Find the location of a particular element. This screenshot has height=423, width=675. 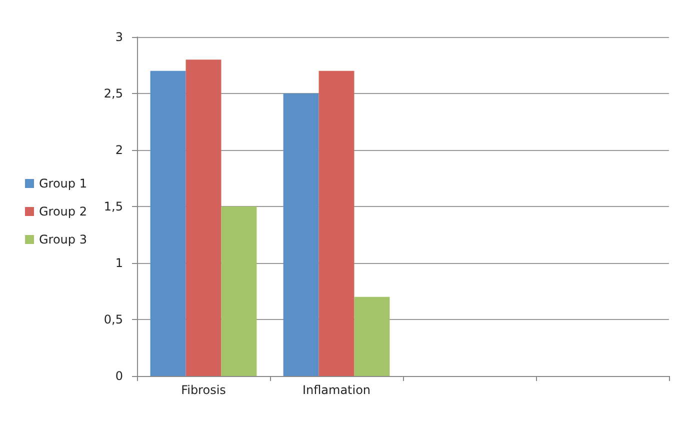

y-tick-label: 1,5 is located at coordinates (113, 207).